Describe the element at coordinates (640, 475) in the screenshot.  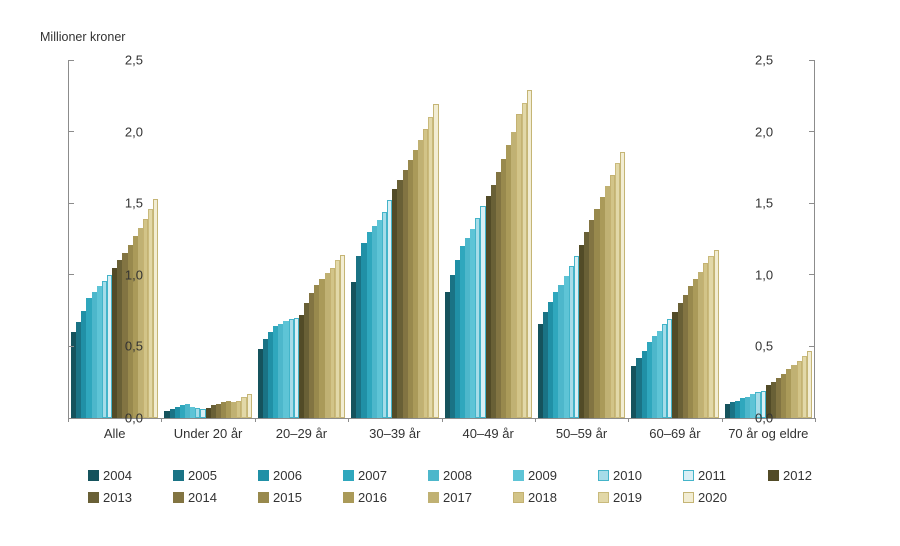
I see `legend-item-2010: 2010` at that location.